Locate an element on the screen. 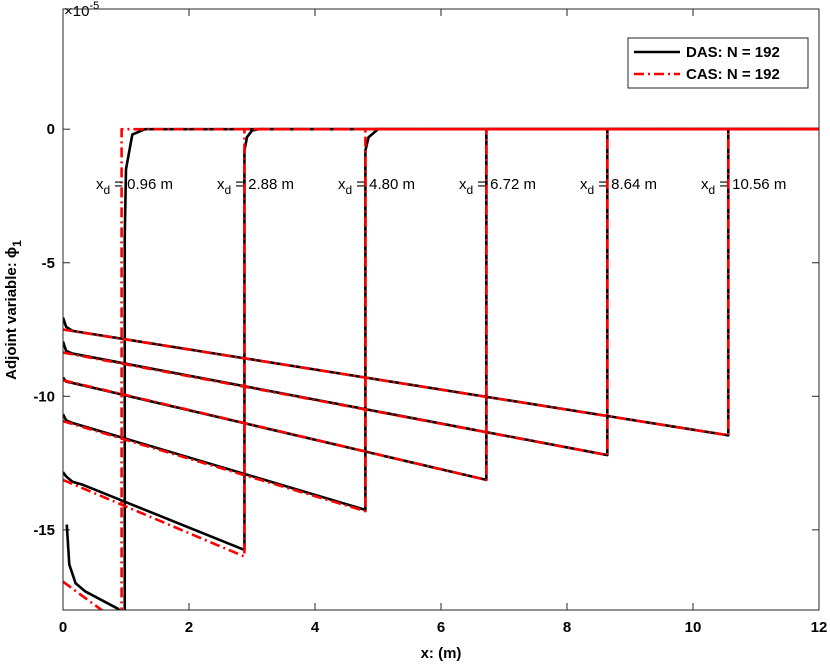  legend-box is located at coordinates (718, 63).